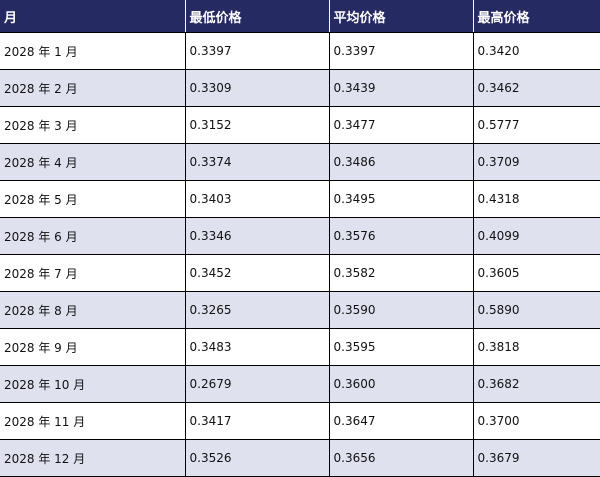 Image resolution: width=600 pixels, height=477 pixels. I want to click on table-row: 2028 年 10 月 0.2679 0.3600 0.3682, so click(300, 384).